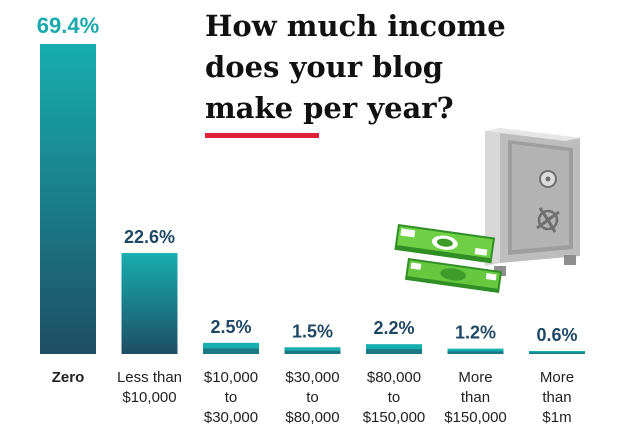 This screenshot has height=448, width=636. I want to click on value-label: 2.2%, so click(393, 328).